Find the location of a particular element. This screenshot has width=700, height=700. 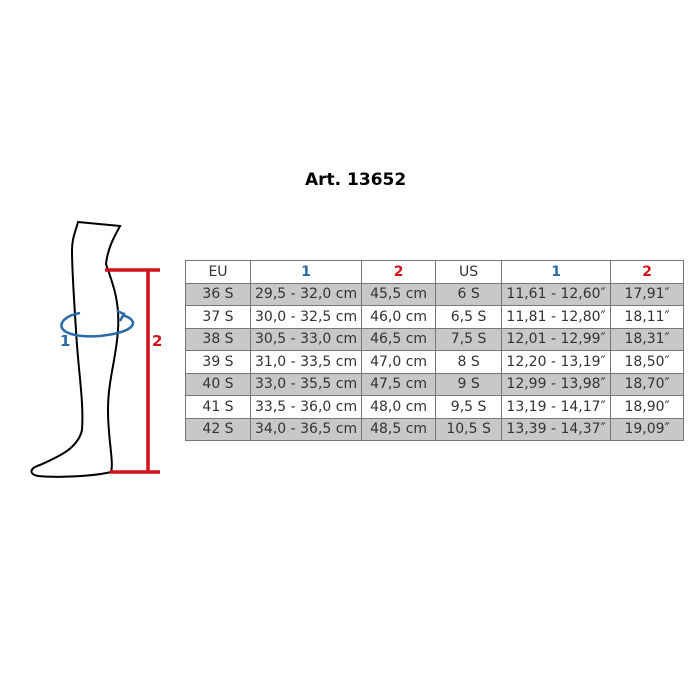

table-cell: 18,11″ is located at coordinates (647, 317).